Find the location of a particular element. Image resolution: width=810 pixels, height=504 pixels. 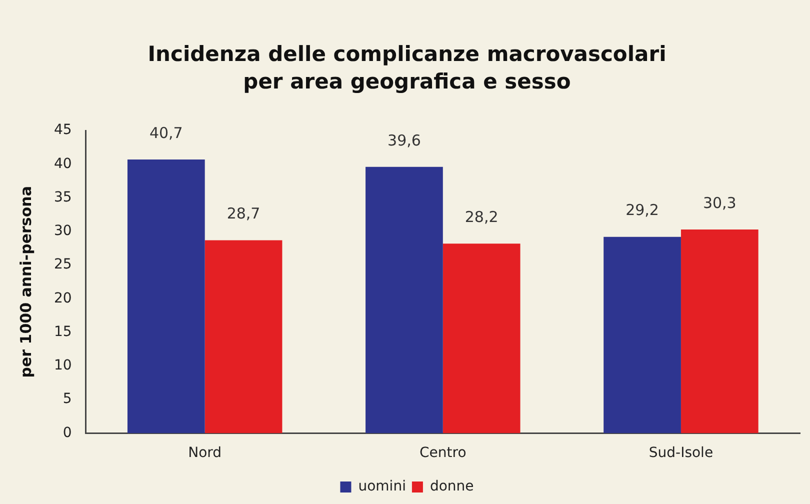

data-label: 30,3 is located at coordinates (719, 203).